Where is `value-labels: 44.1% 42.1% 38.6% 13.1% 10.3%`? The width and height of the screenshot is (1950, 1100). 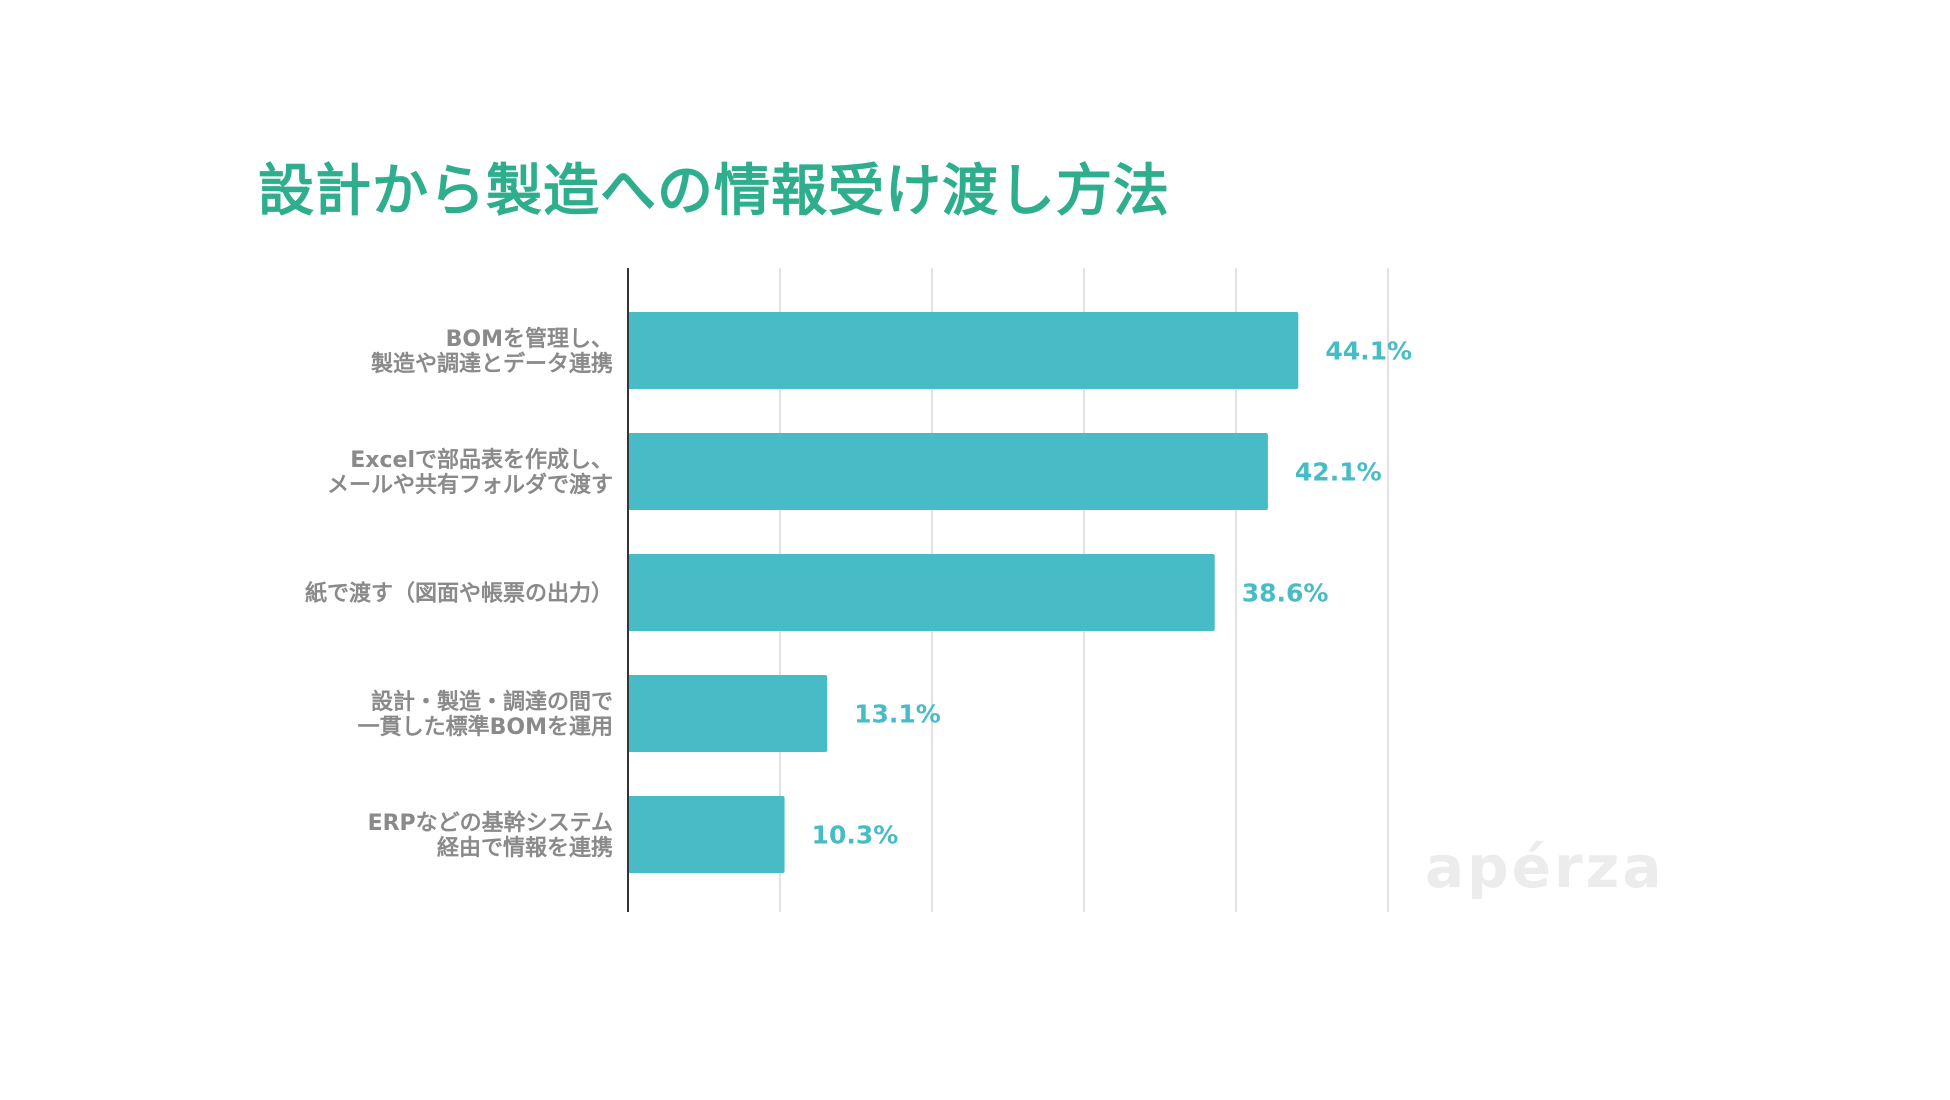 value-labels: 44.1% 42.1% 38.6% 13.1% 10.3% is located at coordinates (1112, 593).